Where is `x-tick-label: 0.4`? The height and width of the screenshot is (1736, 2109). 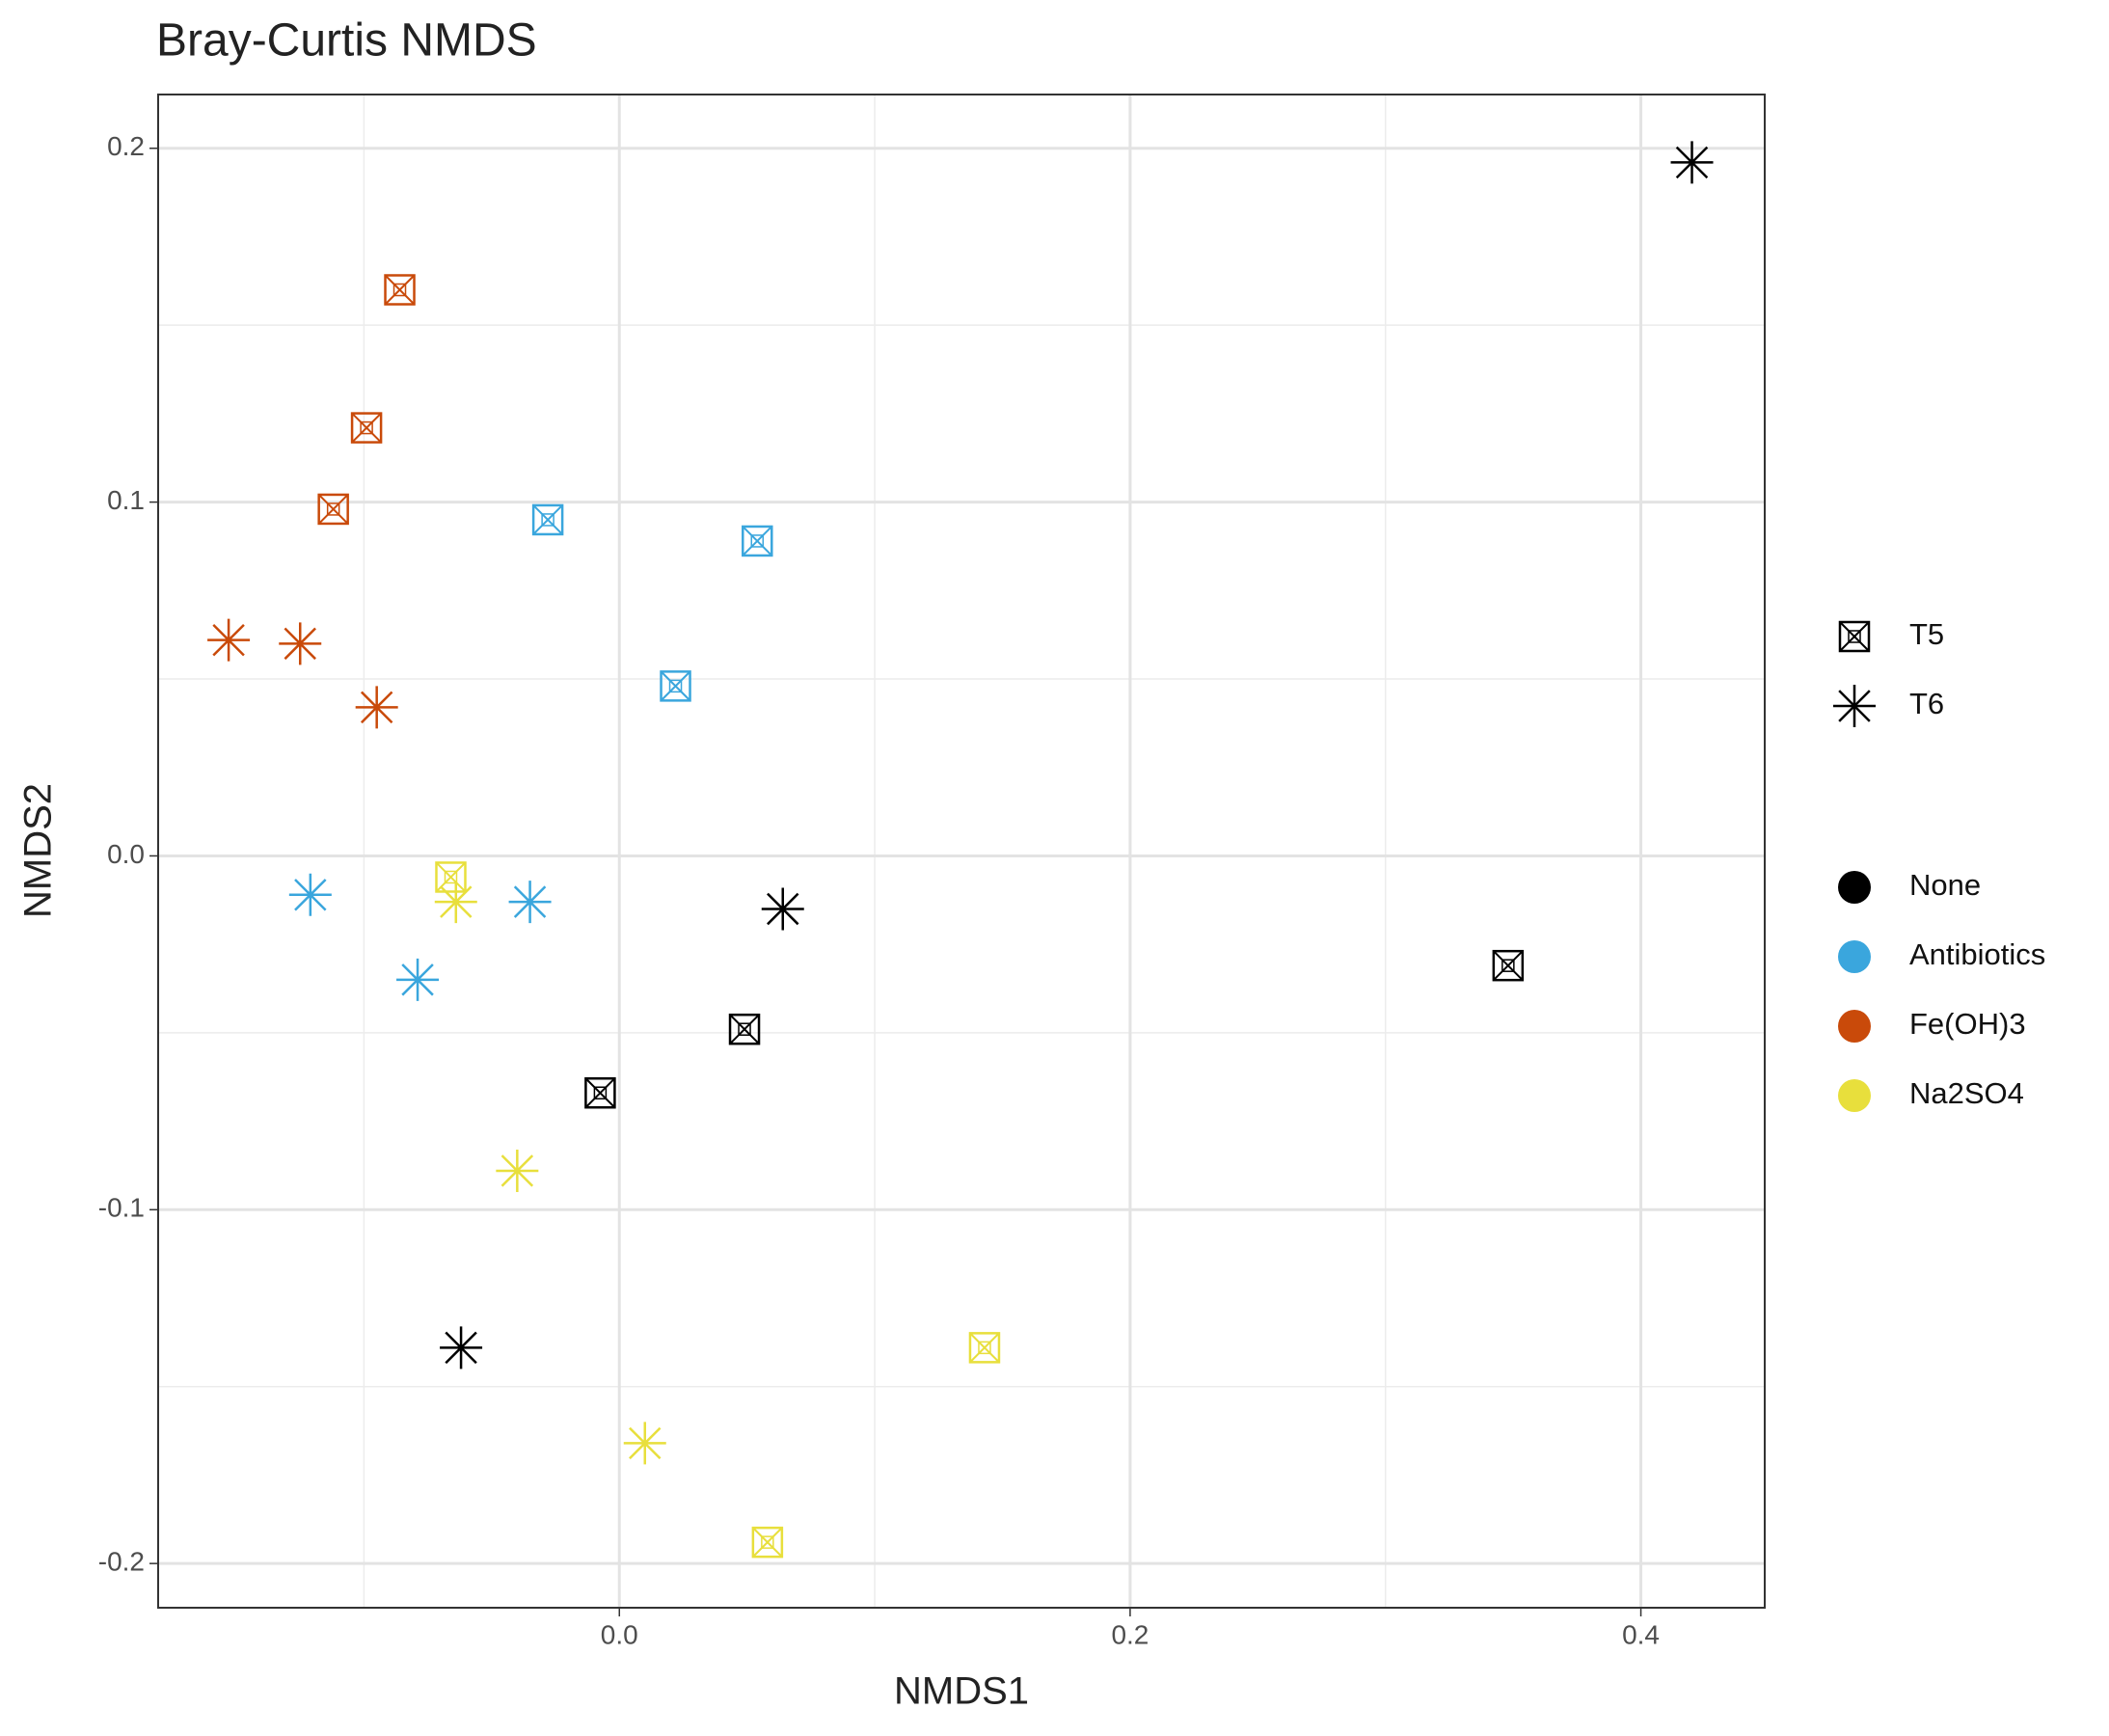
x-tick-label: 0.4 is located at coordinates (1641, 1634).